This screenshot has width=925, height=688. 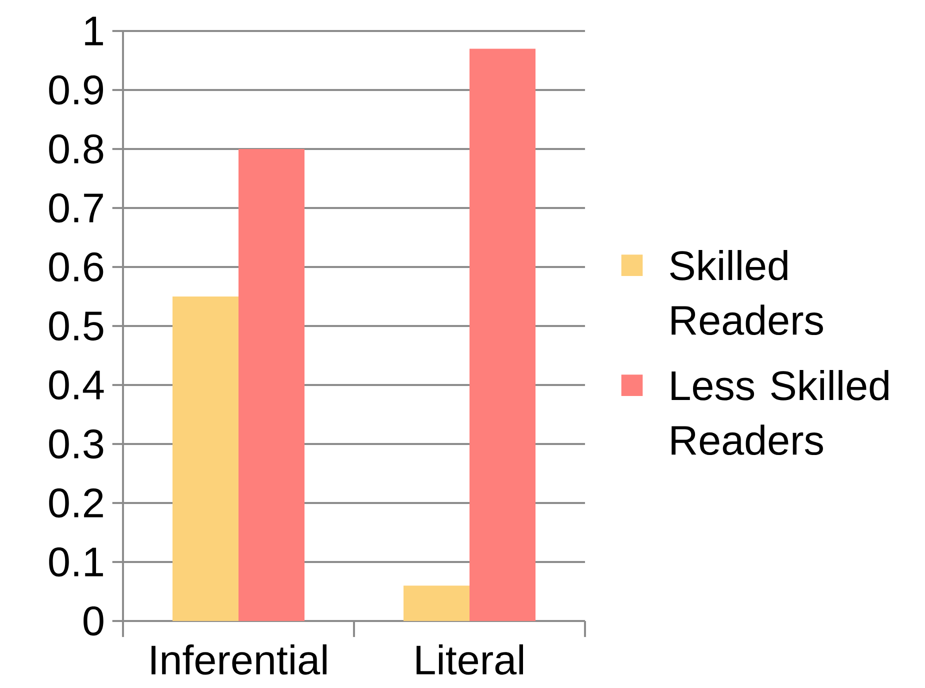 What do you see at coordinates (76, 503) in the screenshot?
I see `y-tick-label: 0.2` at bounding box center [76, 503].